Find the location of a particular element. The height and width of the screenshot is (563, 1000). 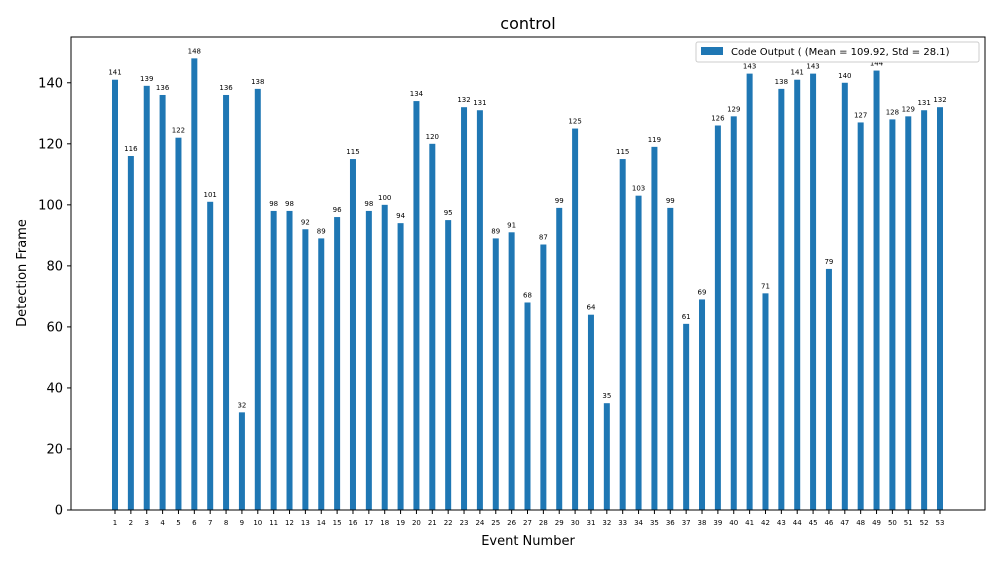

x-tick-label: 22 is located at coordinates (448, 523).